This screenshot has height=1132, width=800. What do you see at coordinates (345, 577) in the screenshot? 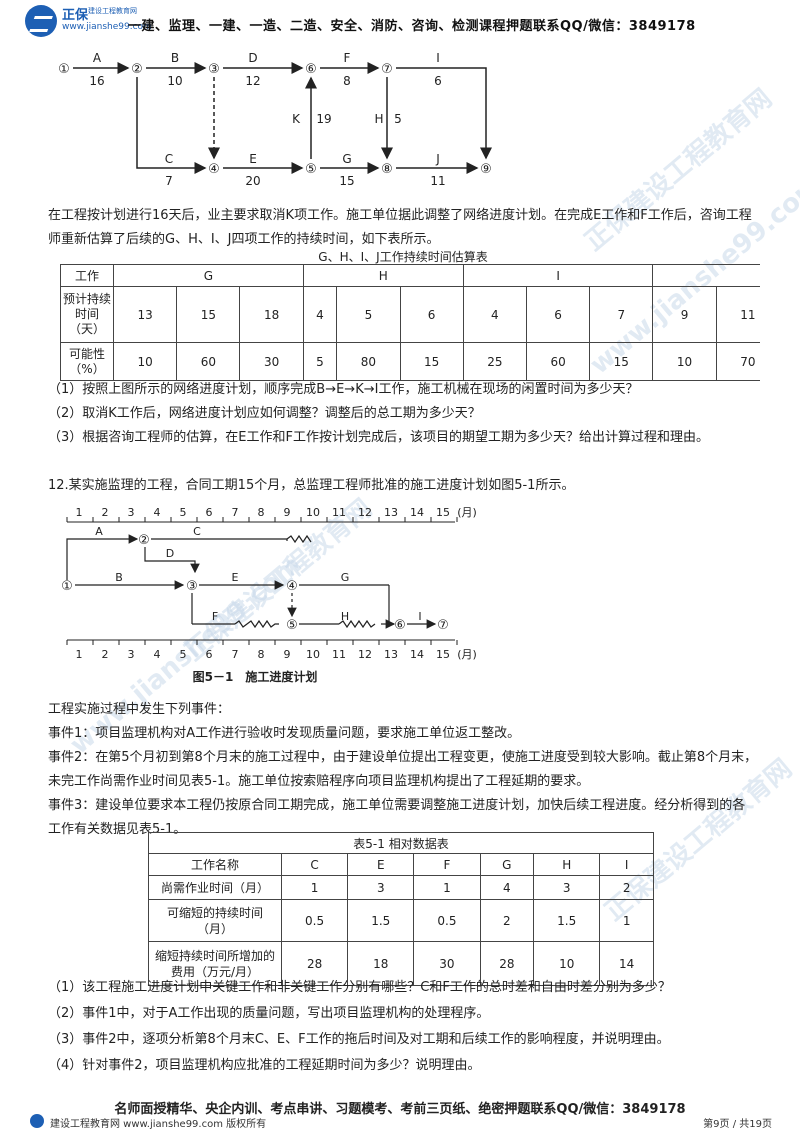
I see `activity-label: G` at bounding box center [345, 577].